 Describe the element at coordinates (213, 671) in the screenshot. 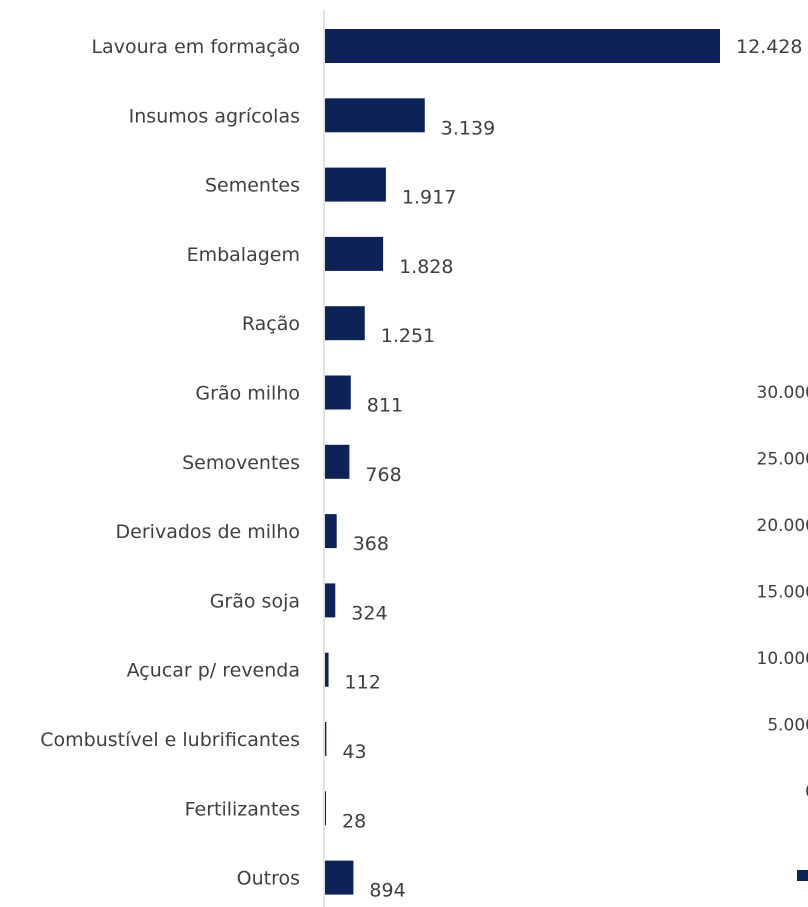

I see `category-label: Açucar p/ revenda` at that location.